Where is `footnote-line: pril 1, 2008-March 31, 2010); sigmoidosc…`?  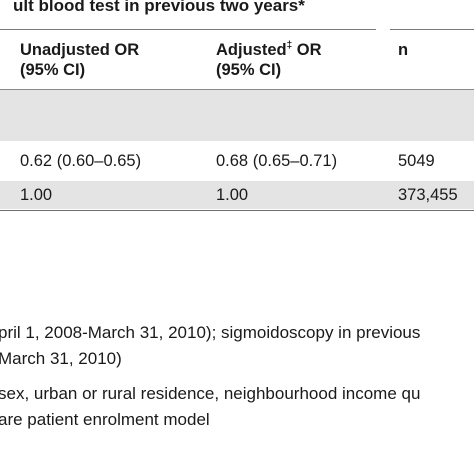 footnote-line: pril 1, 2008-March 31, 2010); sigmoidosc… is located at coordinates (210, 332).